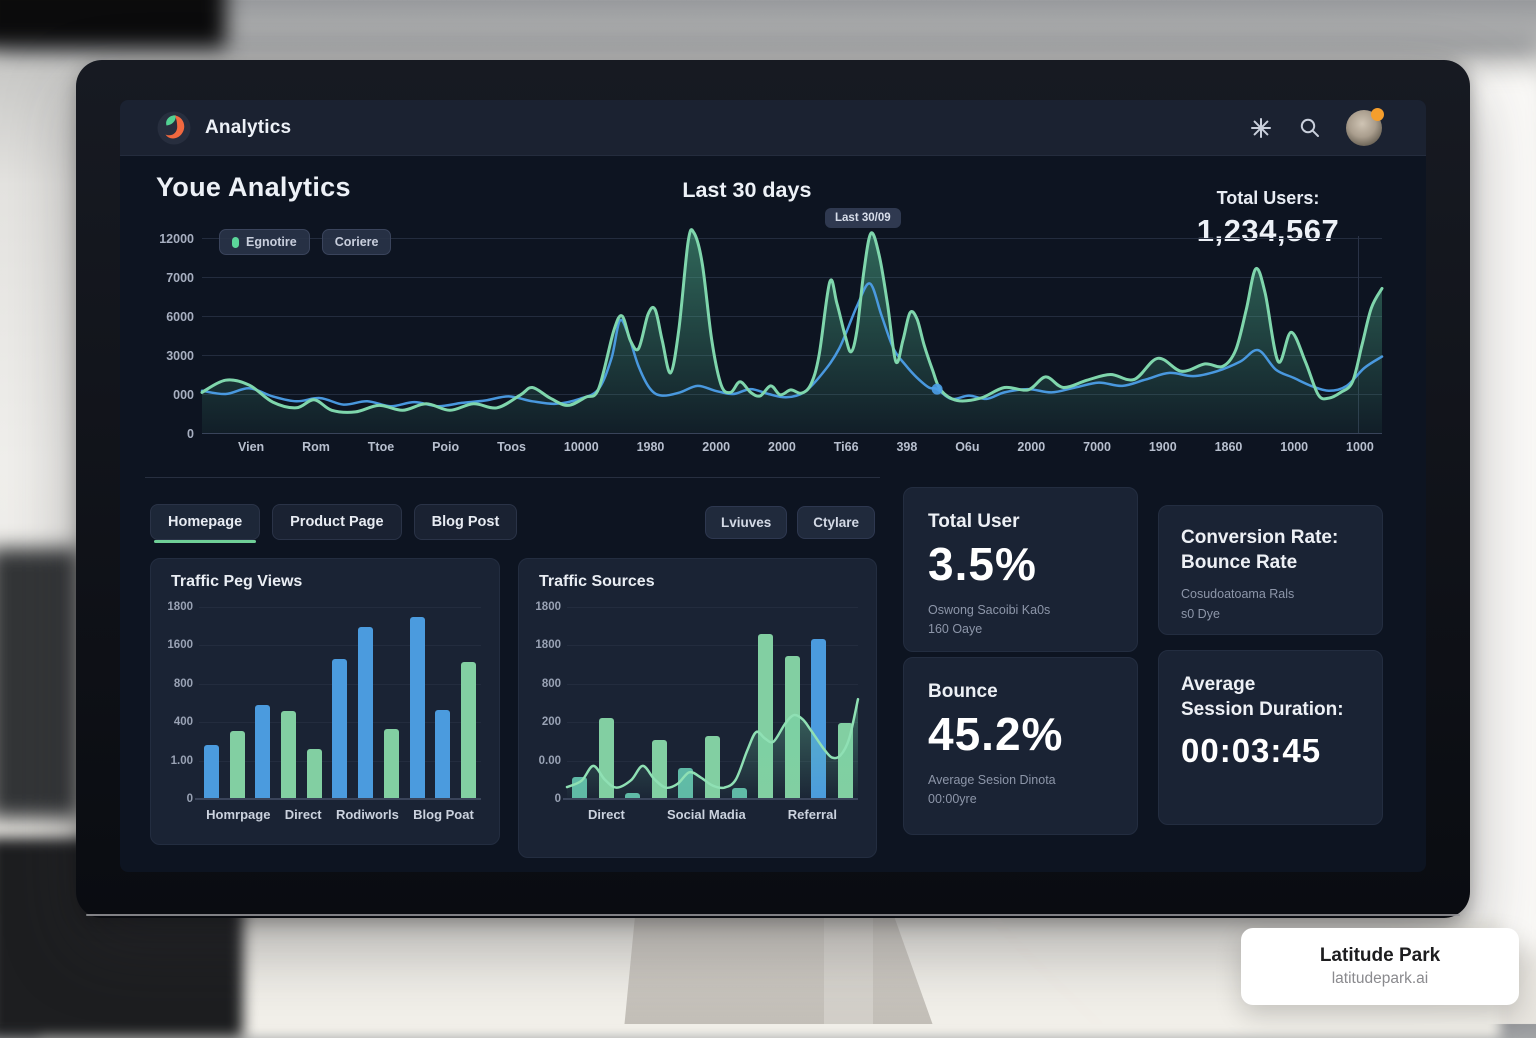 Image resolution: width=1536 pixels, height=1038 pixels. What do you see at coordinates (1260, 537) in the screenshot?
I see `stat-title-line1: Conversion Rate:` at bounding box center [1260, 537].